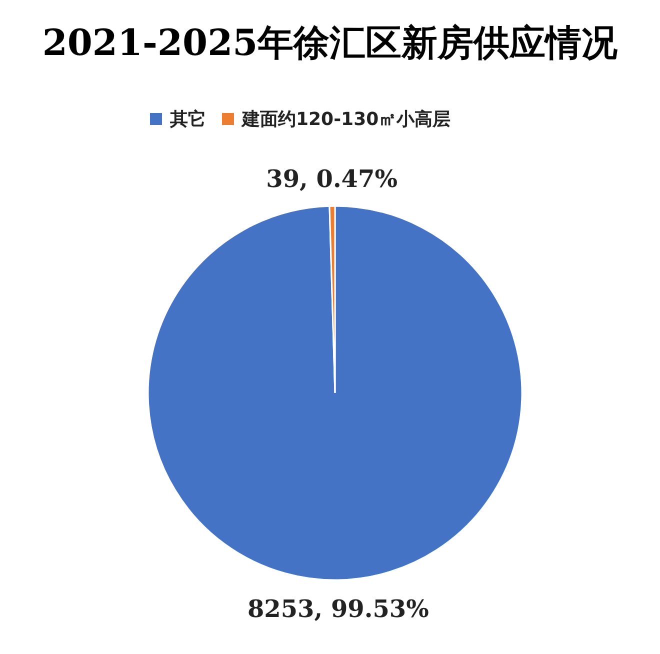 This screenshot has width=660, height=654. What do you see at coordinates (332, 179) in the screenshot?
I see `data-label: 39, 0.47%` at bounding box center [332, 179].